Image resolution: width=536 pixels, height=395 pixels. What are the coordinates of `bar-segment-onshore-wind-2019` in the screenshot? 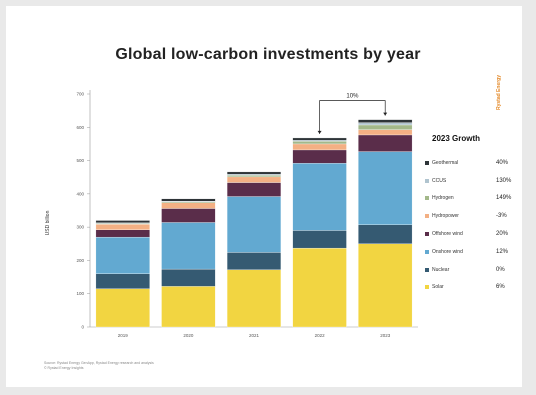 It's located at (122, 255).